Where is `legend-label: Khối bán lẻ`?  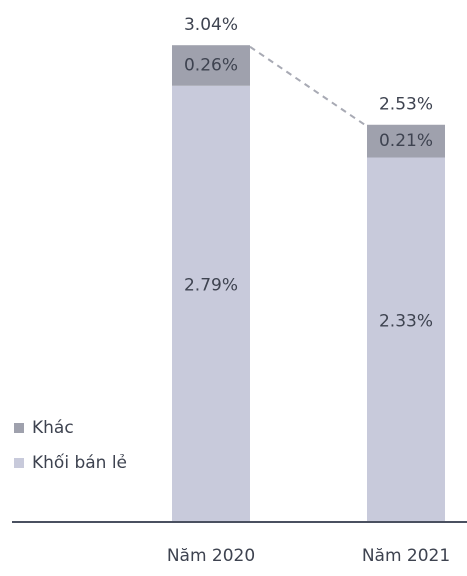 legend-label: Khối bán lẻ is located at coordinates (79, 462).